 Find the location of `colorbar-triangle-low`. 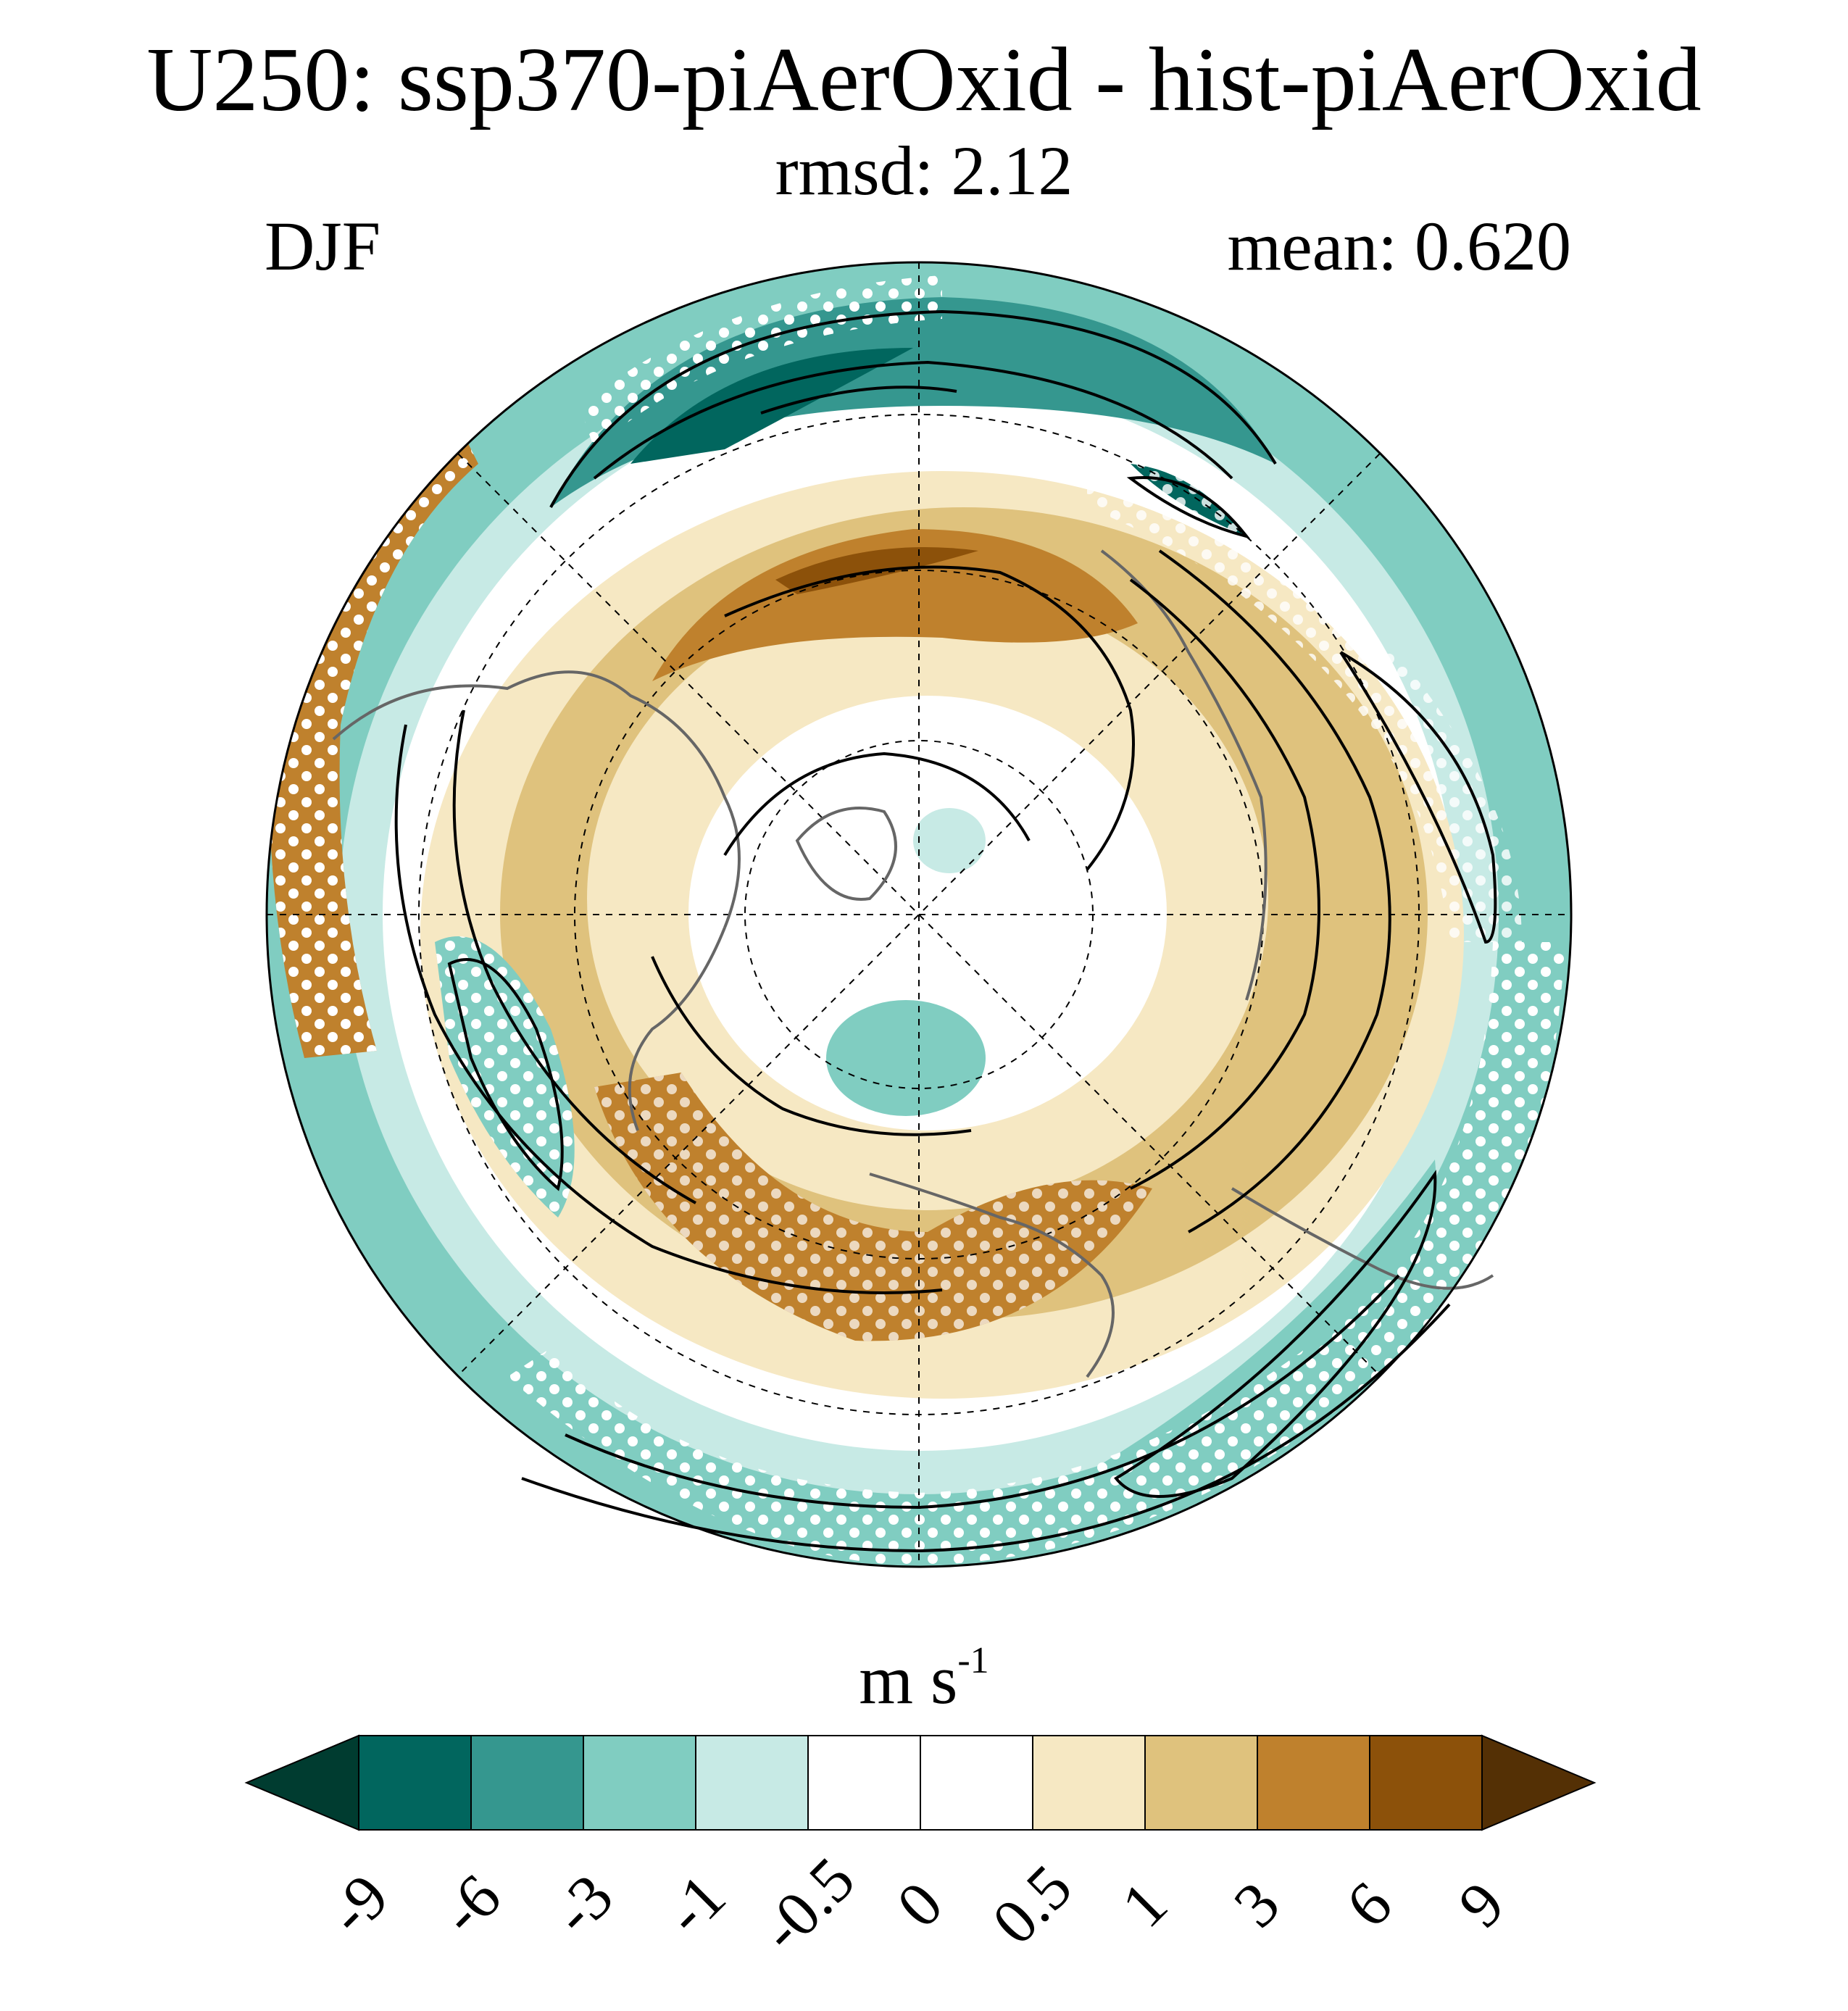

colorbar-triangle-low is located at coordinates (302, 1783).